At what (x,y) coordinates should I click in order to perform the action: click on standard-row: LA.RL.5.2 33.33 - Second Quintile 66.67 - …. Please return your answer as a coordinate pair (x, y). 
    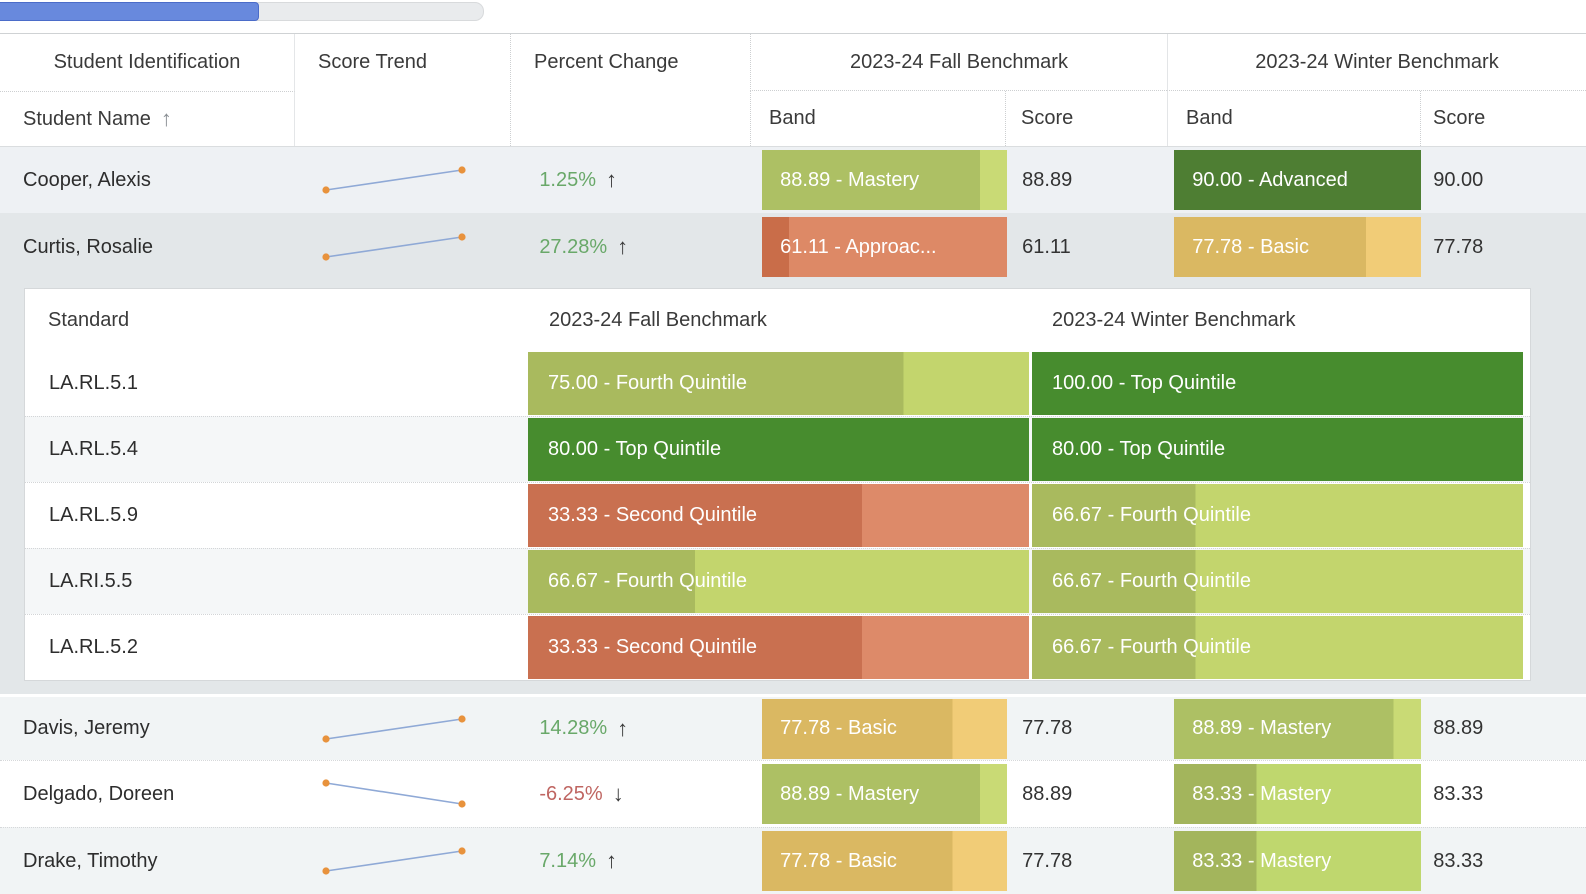
    Looking at the image, I should click on (777, 647).